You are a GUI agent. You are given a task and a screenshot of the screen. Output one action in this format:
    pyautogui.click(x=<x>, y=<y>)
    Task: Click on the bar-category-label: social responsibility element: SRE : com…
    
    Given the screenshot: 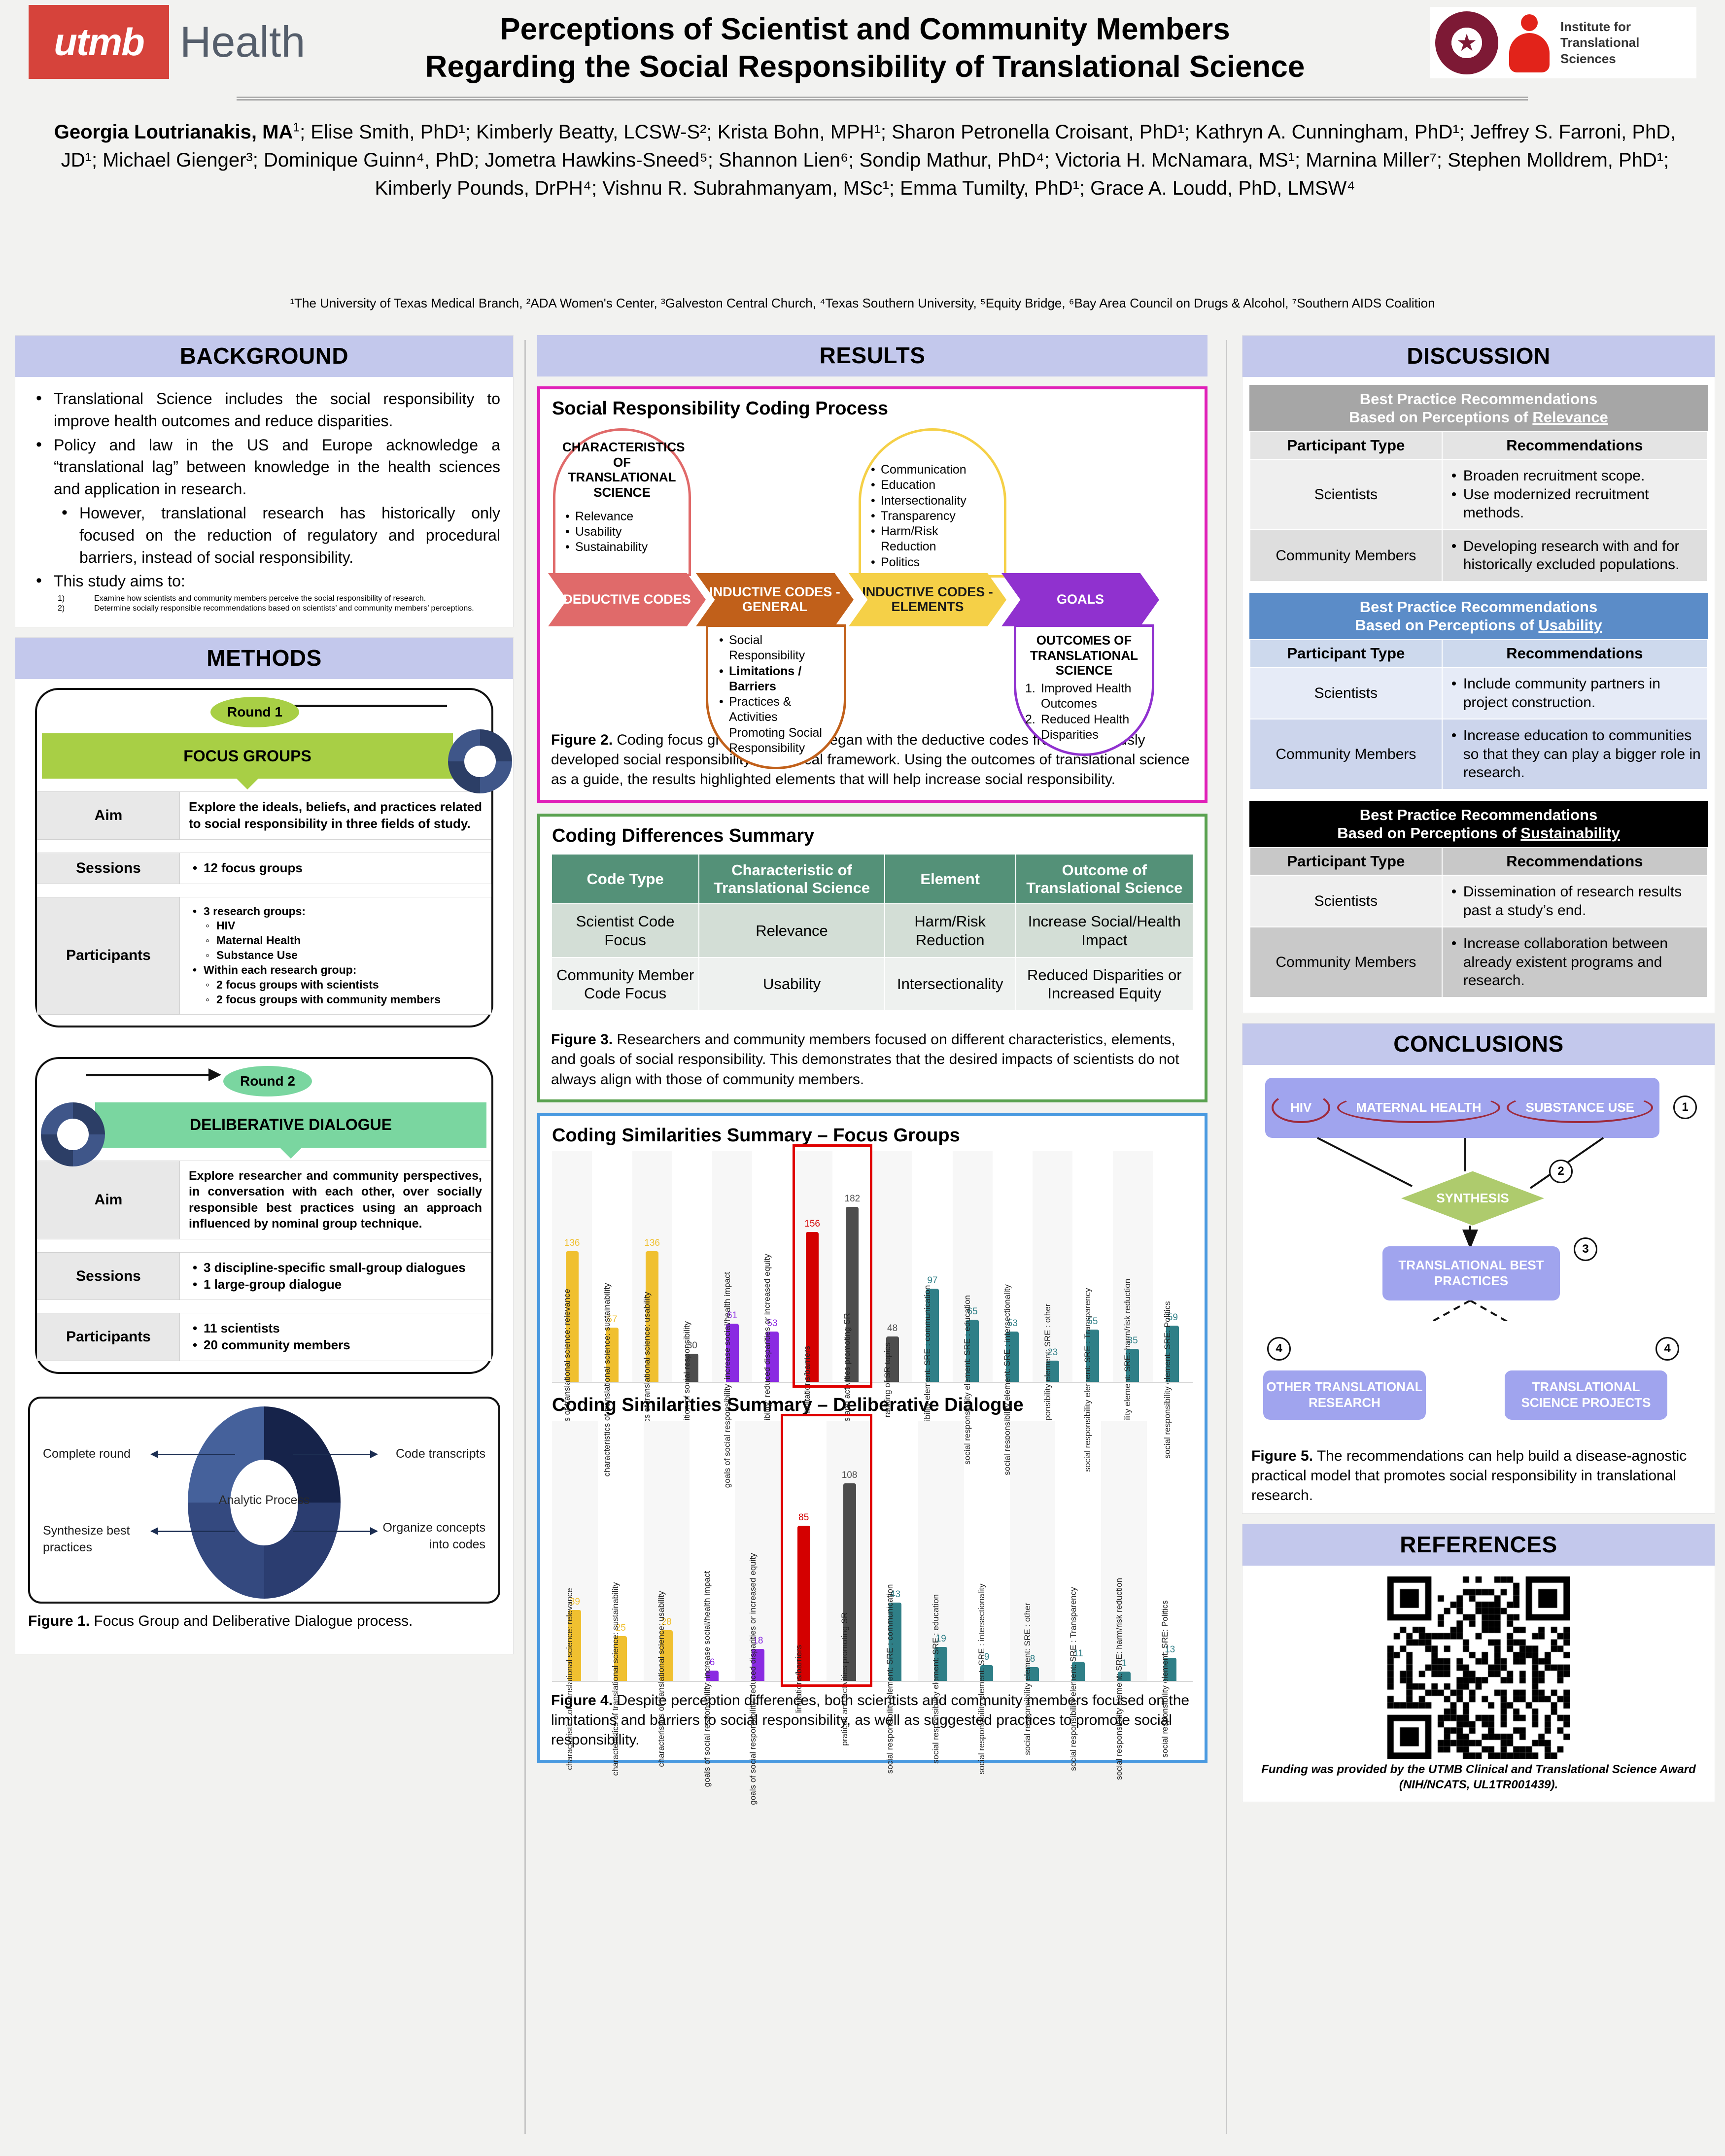 What is the action you would take?
    pyautogui.click(x=890, y=1679)
    